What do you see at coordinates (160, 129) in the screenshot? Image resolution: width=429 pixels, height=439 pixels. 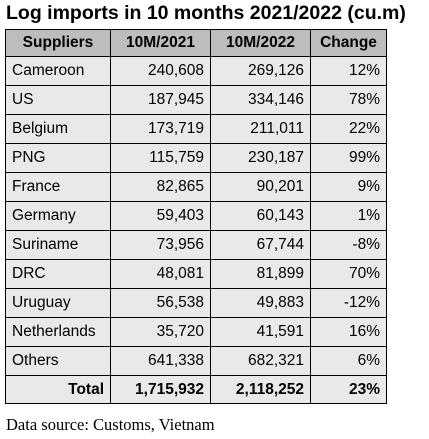 I see `value-10m-2021: 173,719` at bounding box center [160, 129].